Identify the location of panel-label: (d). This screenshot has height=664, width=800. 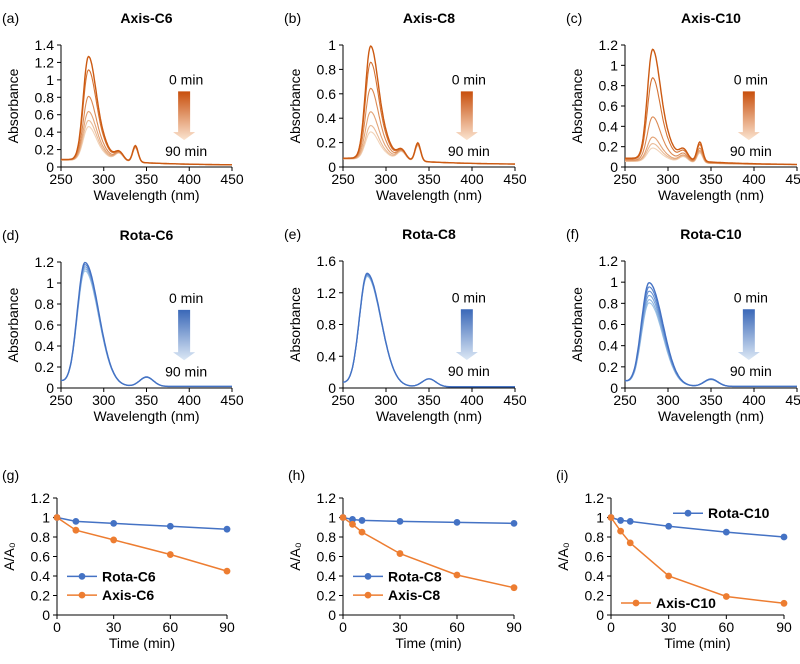
(10, 235).